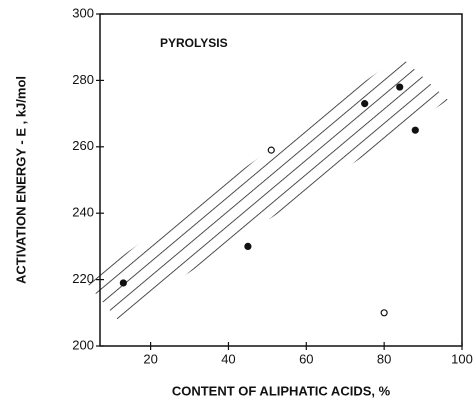 This screenshot has height=404, width=474. I want to click on x-tick-label: 60, so click(306, 358).